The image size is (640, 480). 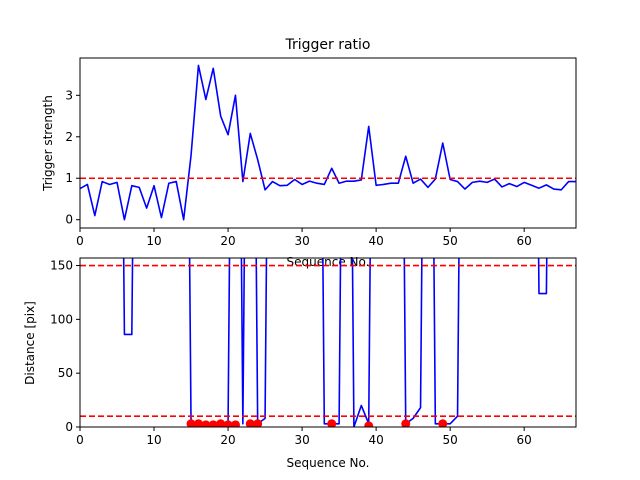 I want to click on top-x-tick-label: 20, so click(x=227, y=241).